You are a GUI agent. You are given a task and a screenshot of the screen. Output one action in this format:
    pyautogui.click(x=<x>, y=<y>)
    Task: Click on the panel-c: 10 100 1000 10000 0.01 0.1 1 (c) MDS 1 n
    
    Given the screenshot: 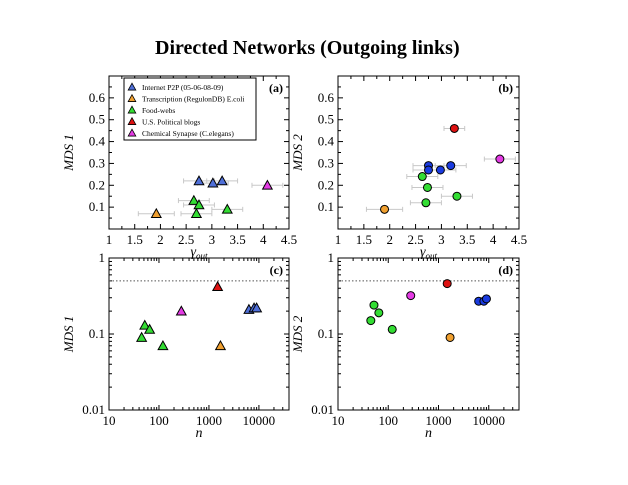 What is the action you would take?
    pyautogui.click(x=175, y=345)
    